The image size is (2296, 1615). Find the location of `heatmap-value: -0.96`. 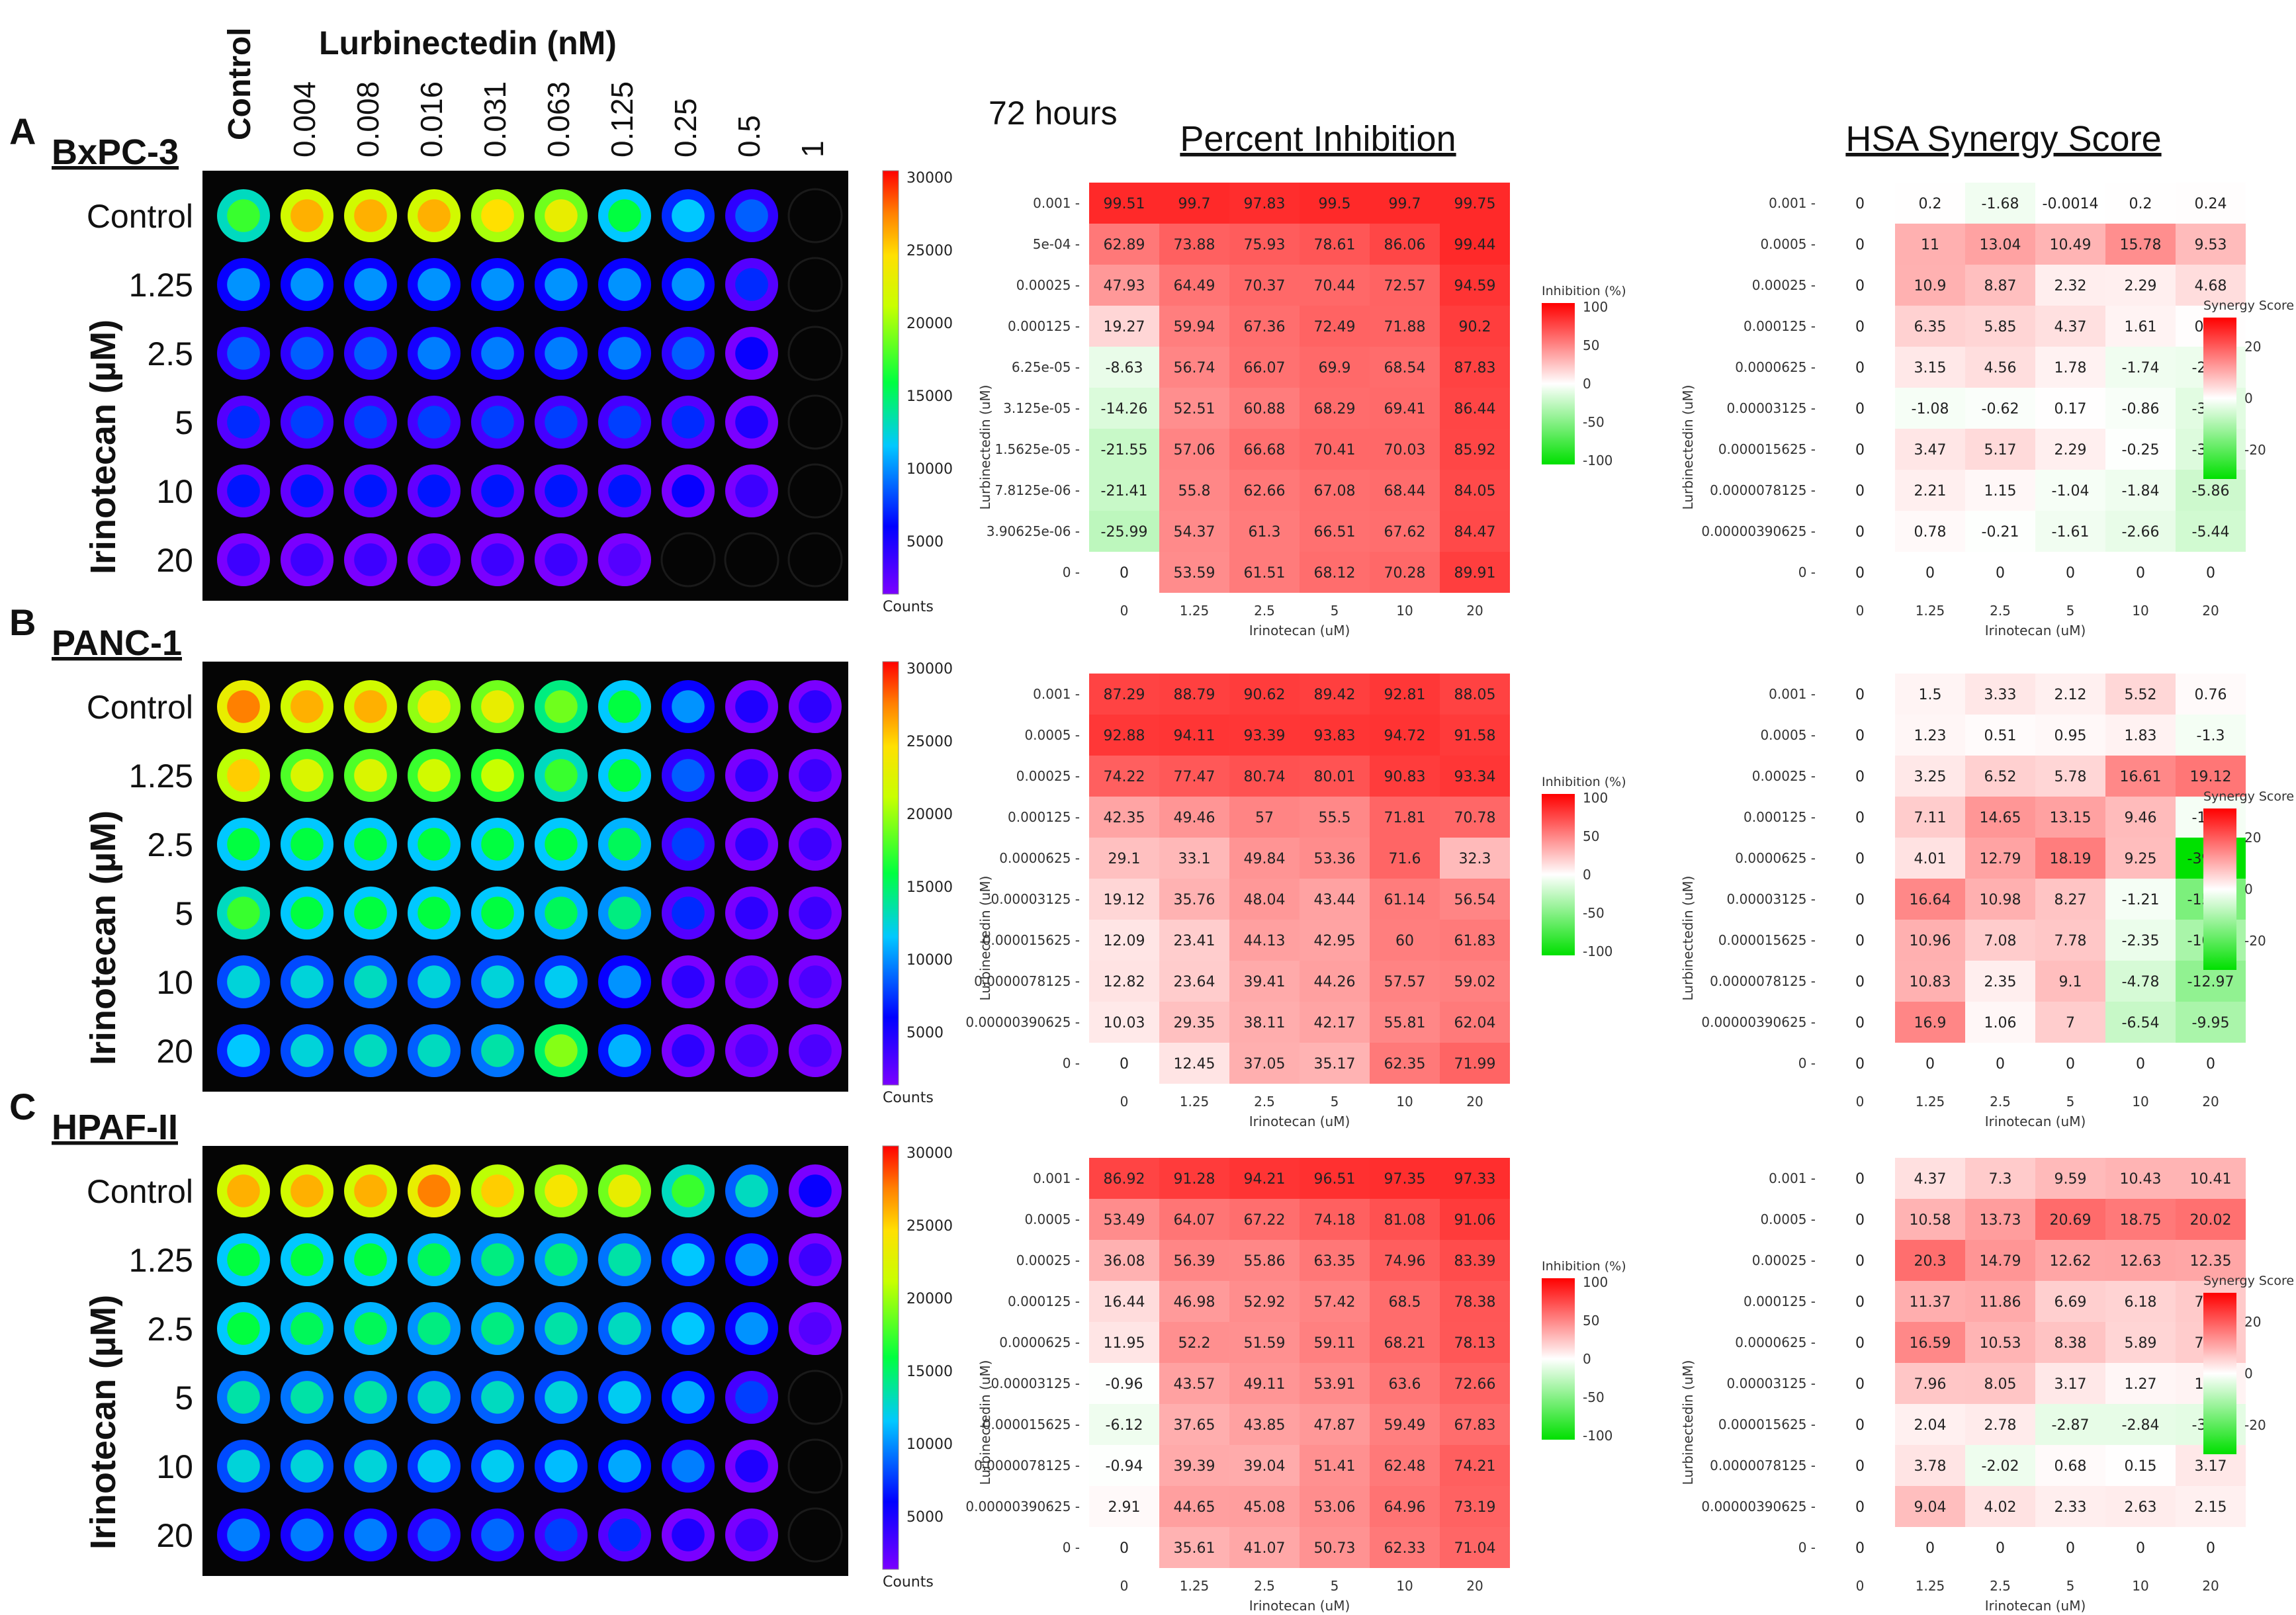

heatmap-value: -0.96 is located at coordinates (1124, 1385).